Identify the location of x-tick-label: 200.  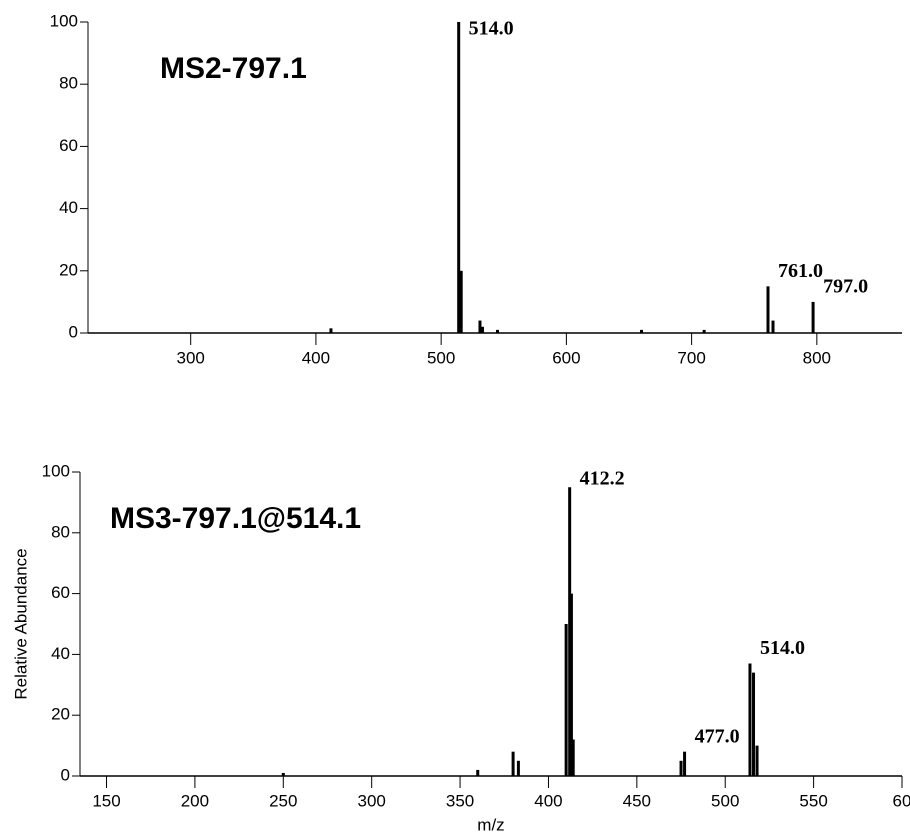
(195, 800).